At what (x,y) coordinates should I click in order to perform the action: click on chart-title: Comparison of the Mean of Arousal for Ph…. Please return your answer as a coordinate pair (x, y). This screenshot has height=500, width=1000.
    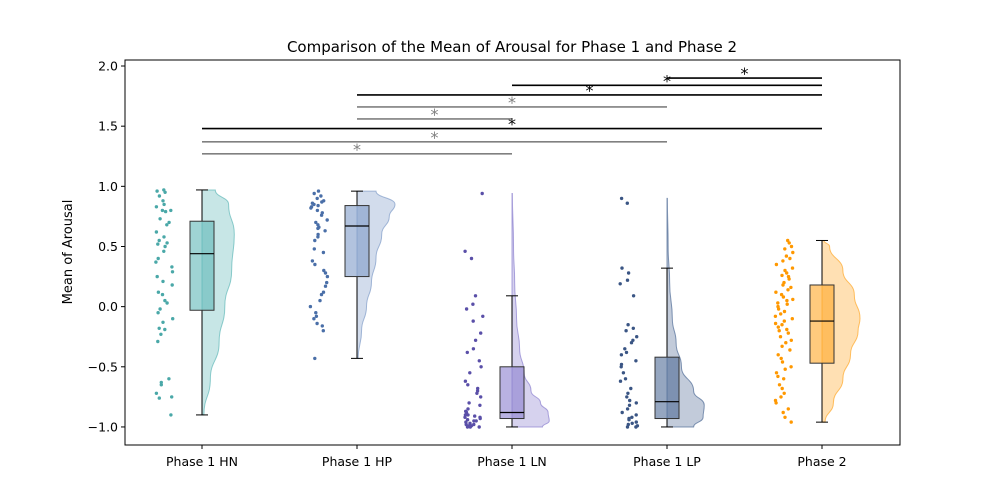
    Looking at the image, I should click on (512, 47).